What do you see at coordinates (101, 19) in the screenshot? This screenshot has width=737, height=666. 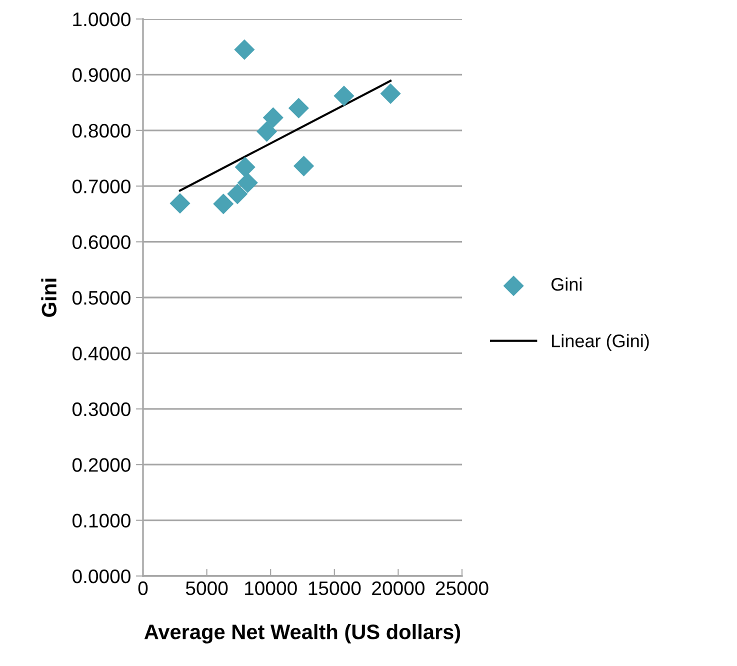 I see `y-tick-label: 1.0000` at bounding box center [101, 19].